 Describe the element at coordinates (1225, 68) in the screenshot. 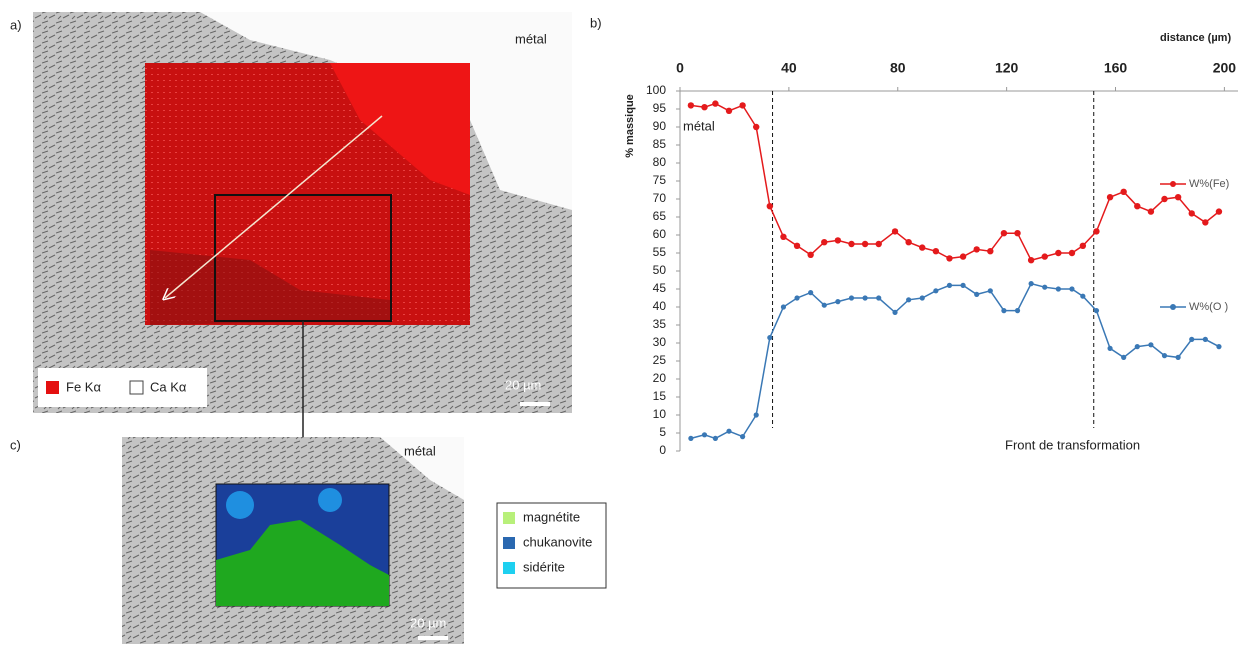

I see `x-tick-label: 200` at that location.